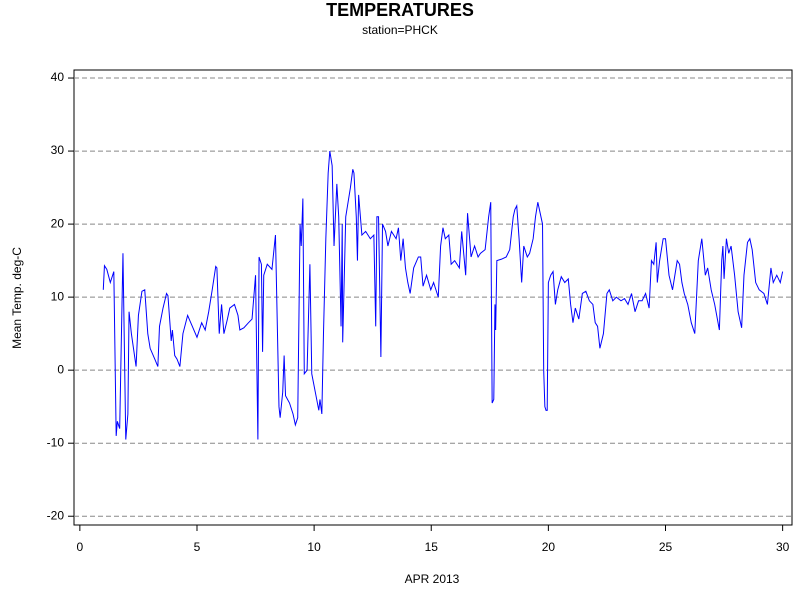  I want to click on x-tick-label: 0, so click(80, 547).